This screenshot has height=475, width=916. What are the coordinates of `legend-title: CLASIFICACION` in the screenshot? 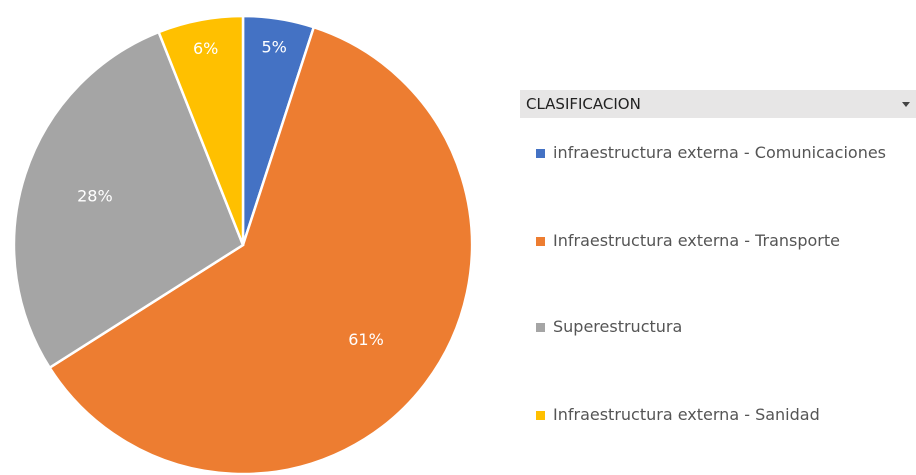 It's located at (583, 104).